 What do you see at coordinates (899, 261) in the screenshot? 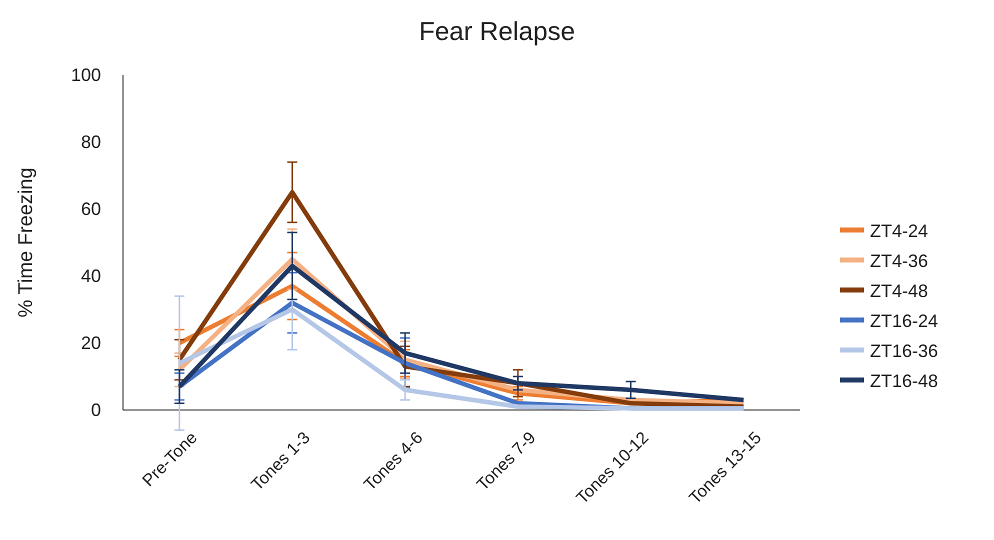
I see `legend-label: ZT4-36` at bounding box center [899, 261].